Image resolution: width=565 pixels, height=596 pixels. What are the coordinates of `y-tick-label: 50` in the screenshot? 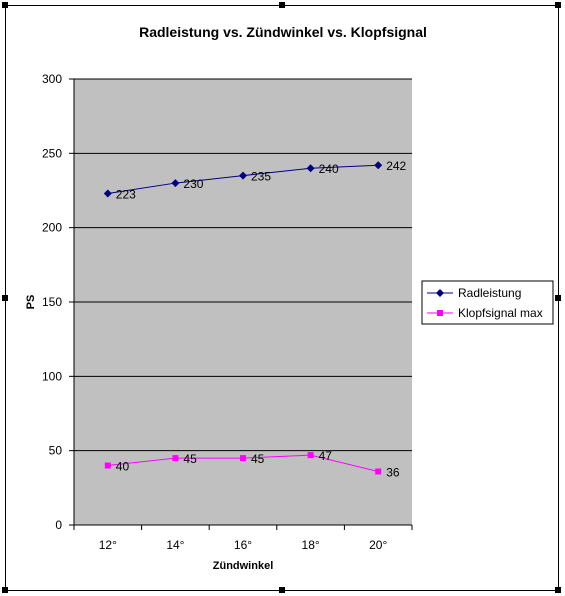 It's located at (56, 451).